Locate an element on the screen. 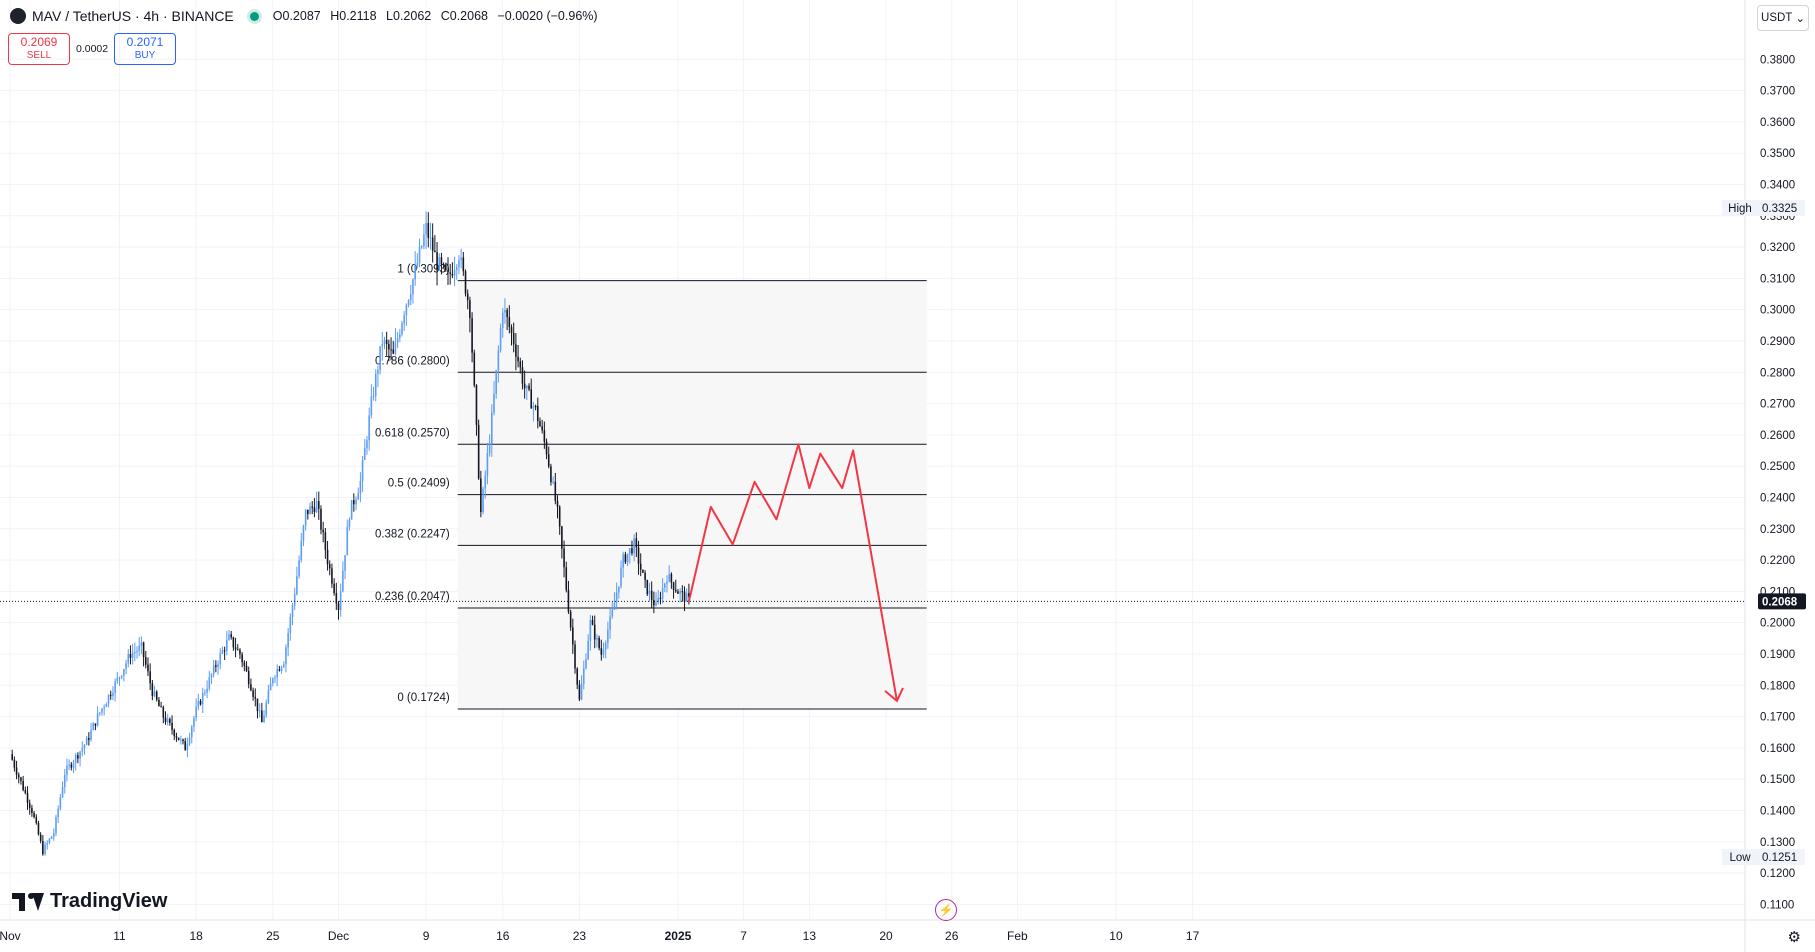 The width and height of the screenshot is (1815, 952). lightning-icon: ⚡ is located at coordinates (946, 910).